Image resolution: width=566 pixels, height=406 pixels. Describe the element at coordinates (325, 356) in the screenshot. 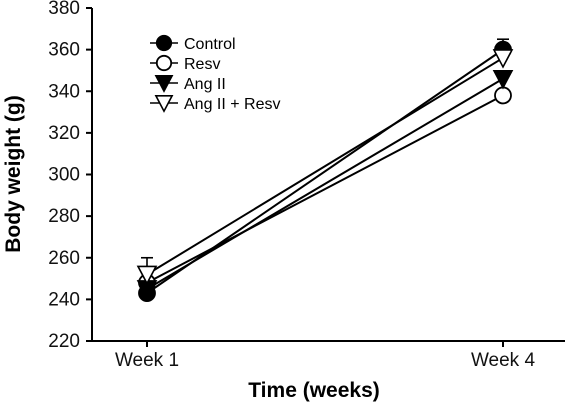

I see `x-ticks: Week 1 Week 4` at that location.